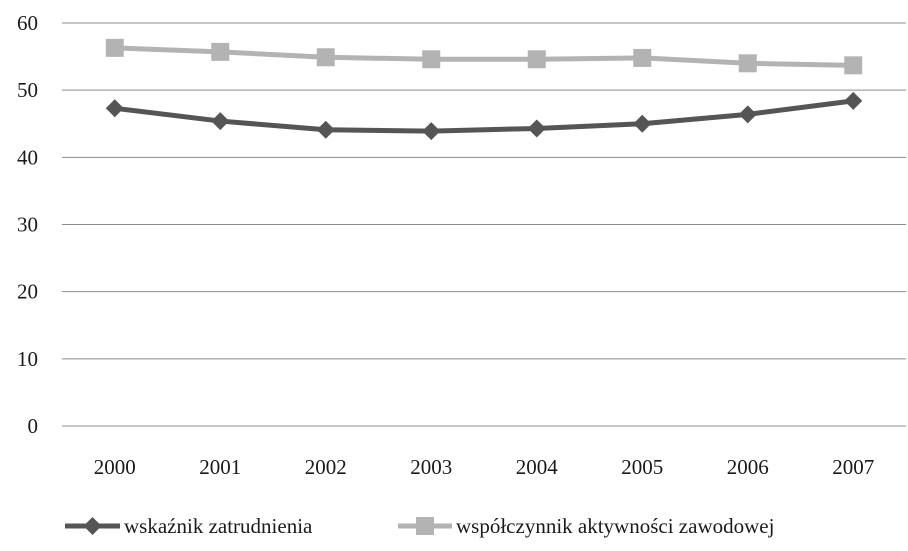 The width and height of the screenshot is (908, 551). I want to click on y-axis-ticks: 0 10 20 30 40 50 60, so click(27, 224).